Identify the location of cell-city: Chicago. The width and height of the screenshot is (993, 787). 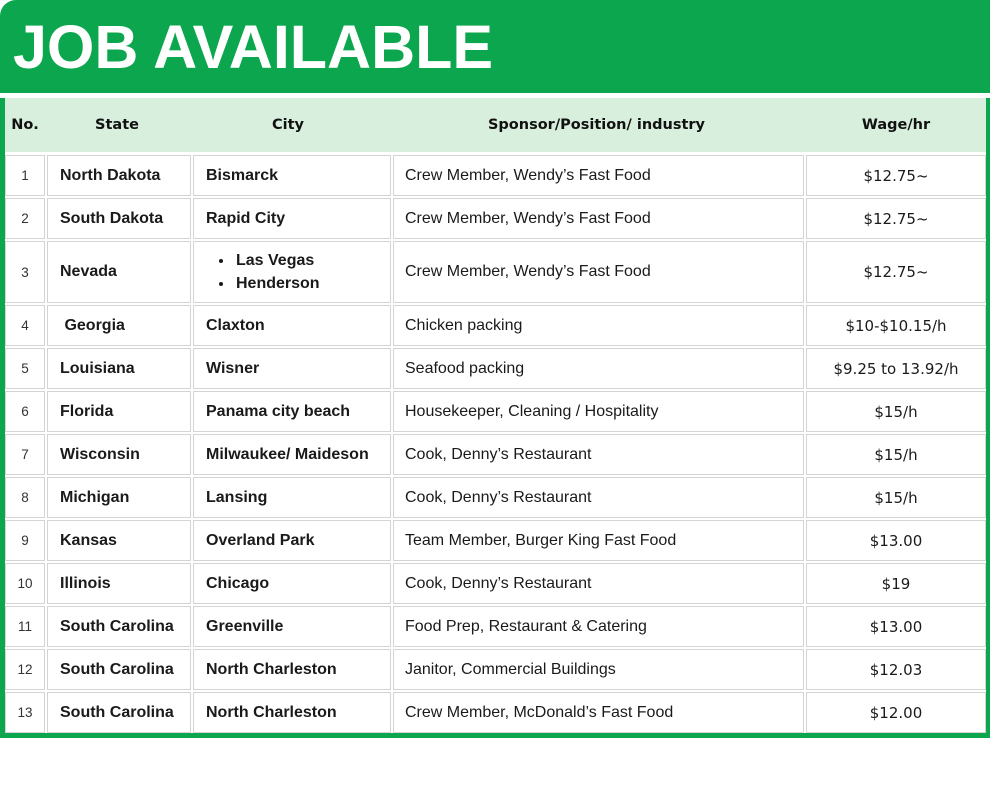
(292, 584).